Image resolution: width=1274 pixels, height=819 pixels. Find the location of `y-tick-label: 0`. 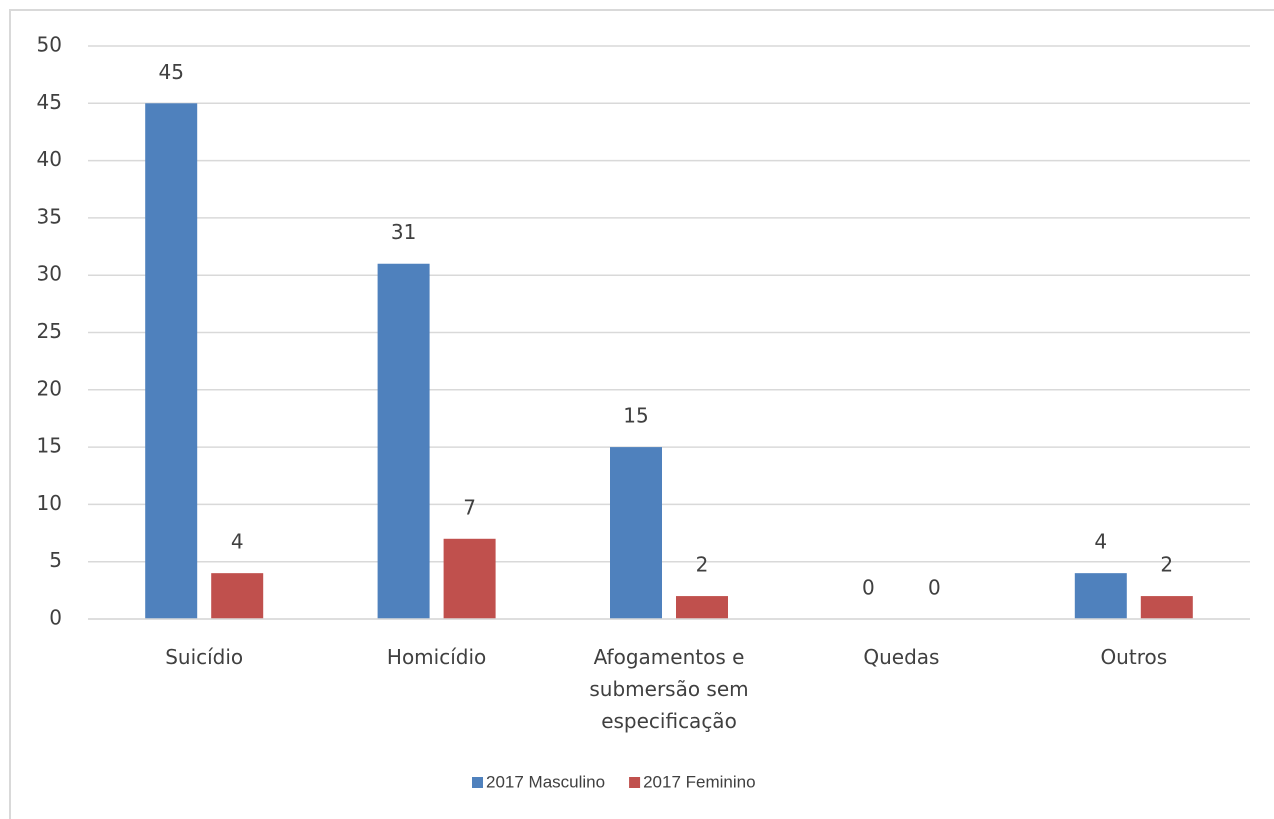

y-tick-label: 0 is located at coordinates (55, 618).